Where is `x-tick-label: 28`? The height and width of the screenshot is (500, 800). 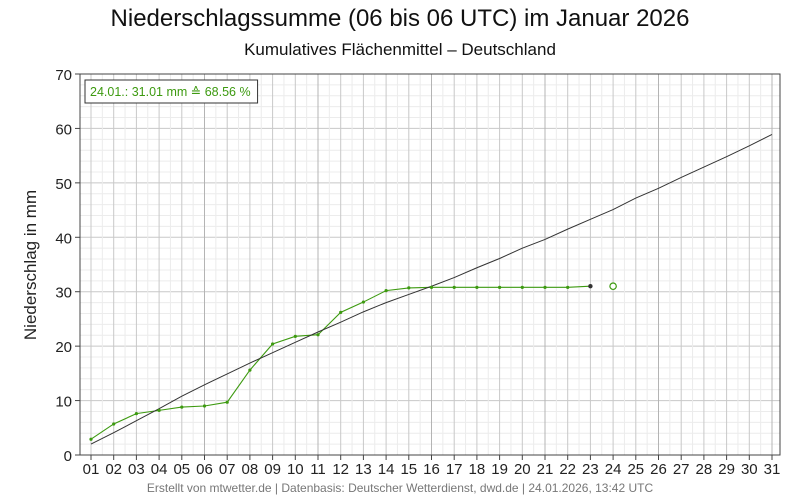 x-tick-label: 28 is located at coordinates (704, 469).